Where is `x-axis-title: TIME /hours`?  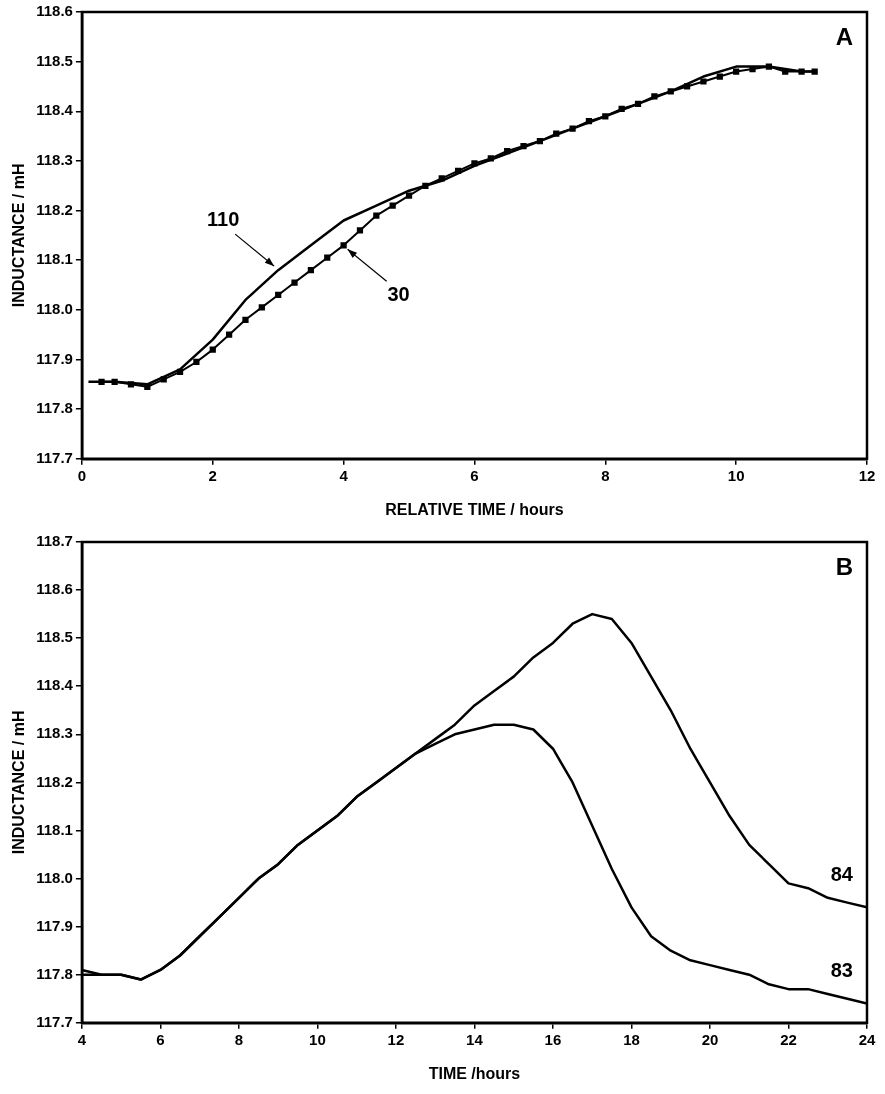
x-axis-title: TIME /hours is located at coordinates (474, 1073).